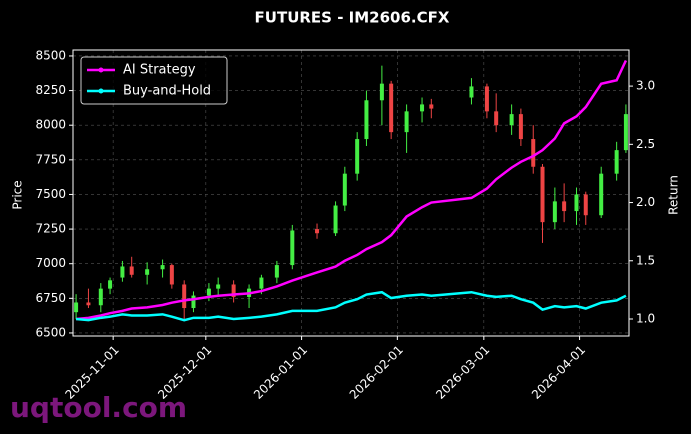  What do you see at coordinates (50, 159) in the screenshot?
I see `y-tick-label: 7750` at bounding box center [50, 159].